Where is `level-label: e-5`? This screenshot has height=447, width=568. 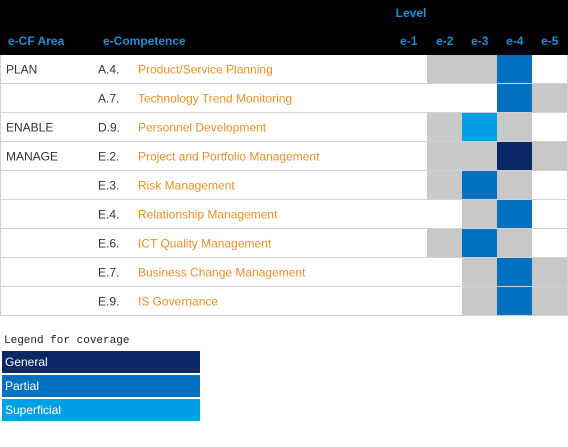
level-label: e-5 is located at coordinates (550, 41).